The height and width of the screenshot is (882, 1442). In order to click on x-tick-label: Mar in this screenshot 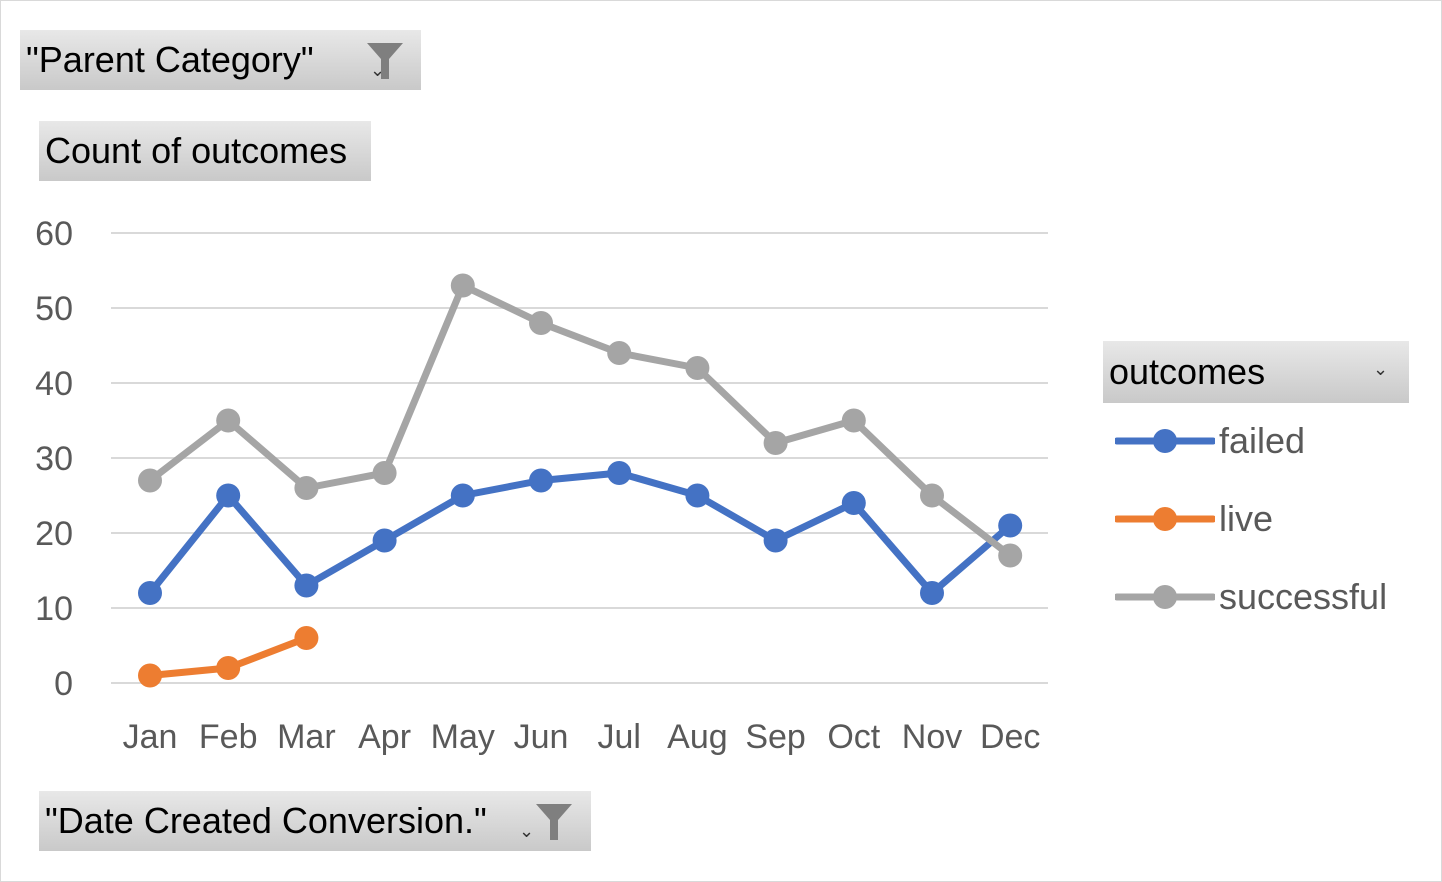, I will do `click(306, 737)`.